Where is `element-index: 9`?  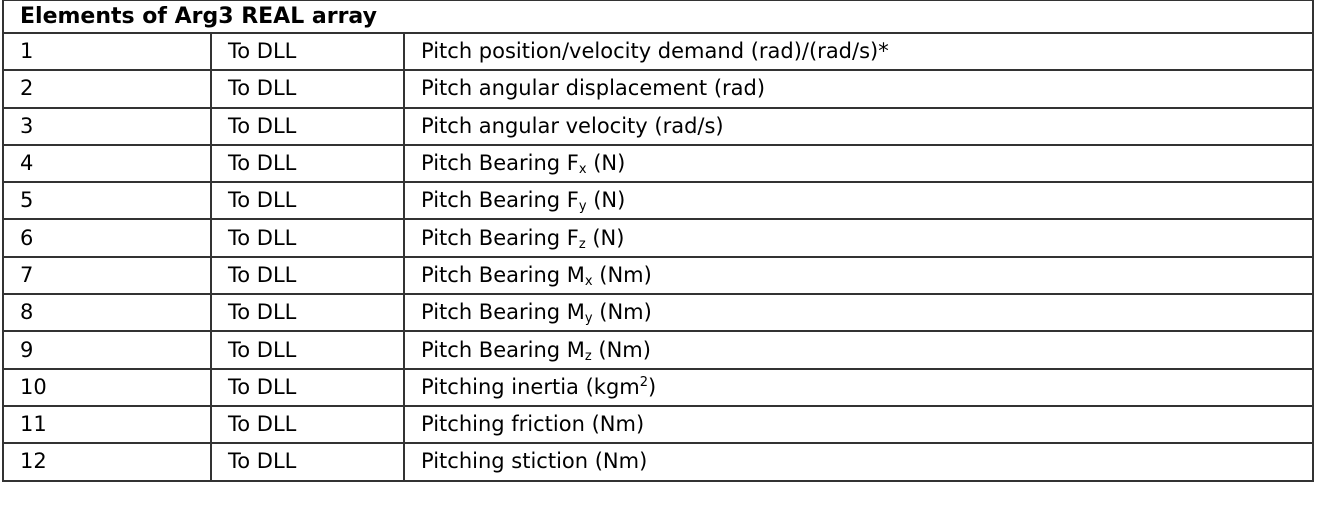 element-index: 9 is located at coordinates (107, 350).